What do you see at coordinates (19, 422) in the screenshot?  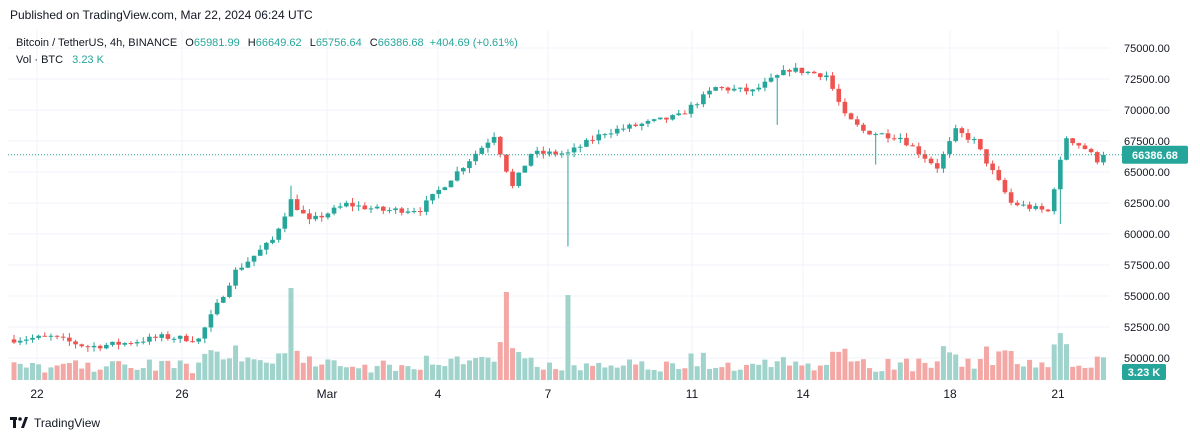 I see `tradingview-logo-icon` at bounding box center [19, 422].